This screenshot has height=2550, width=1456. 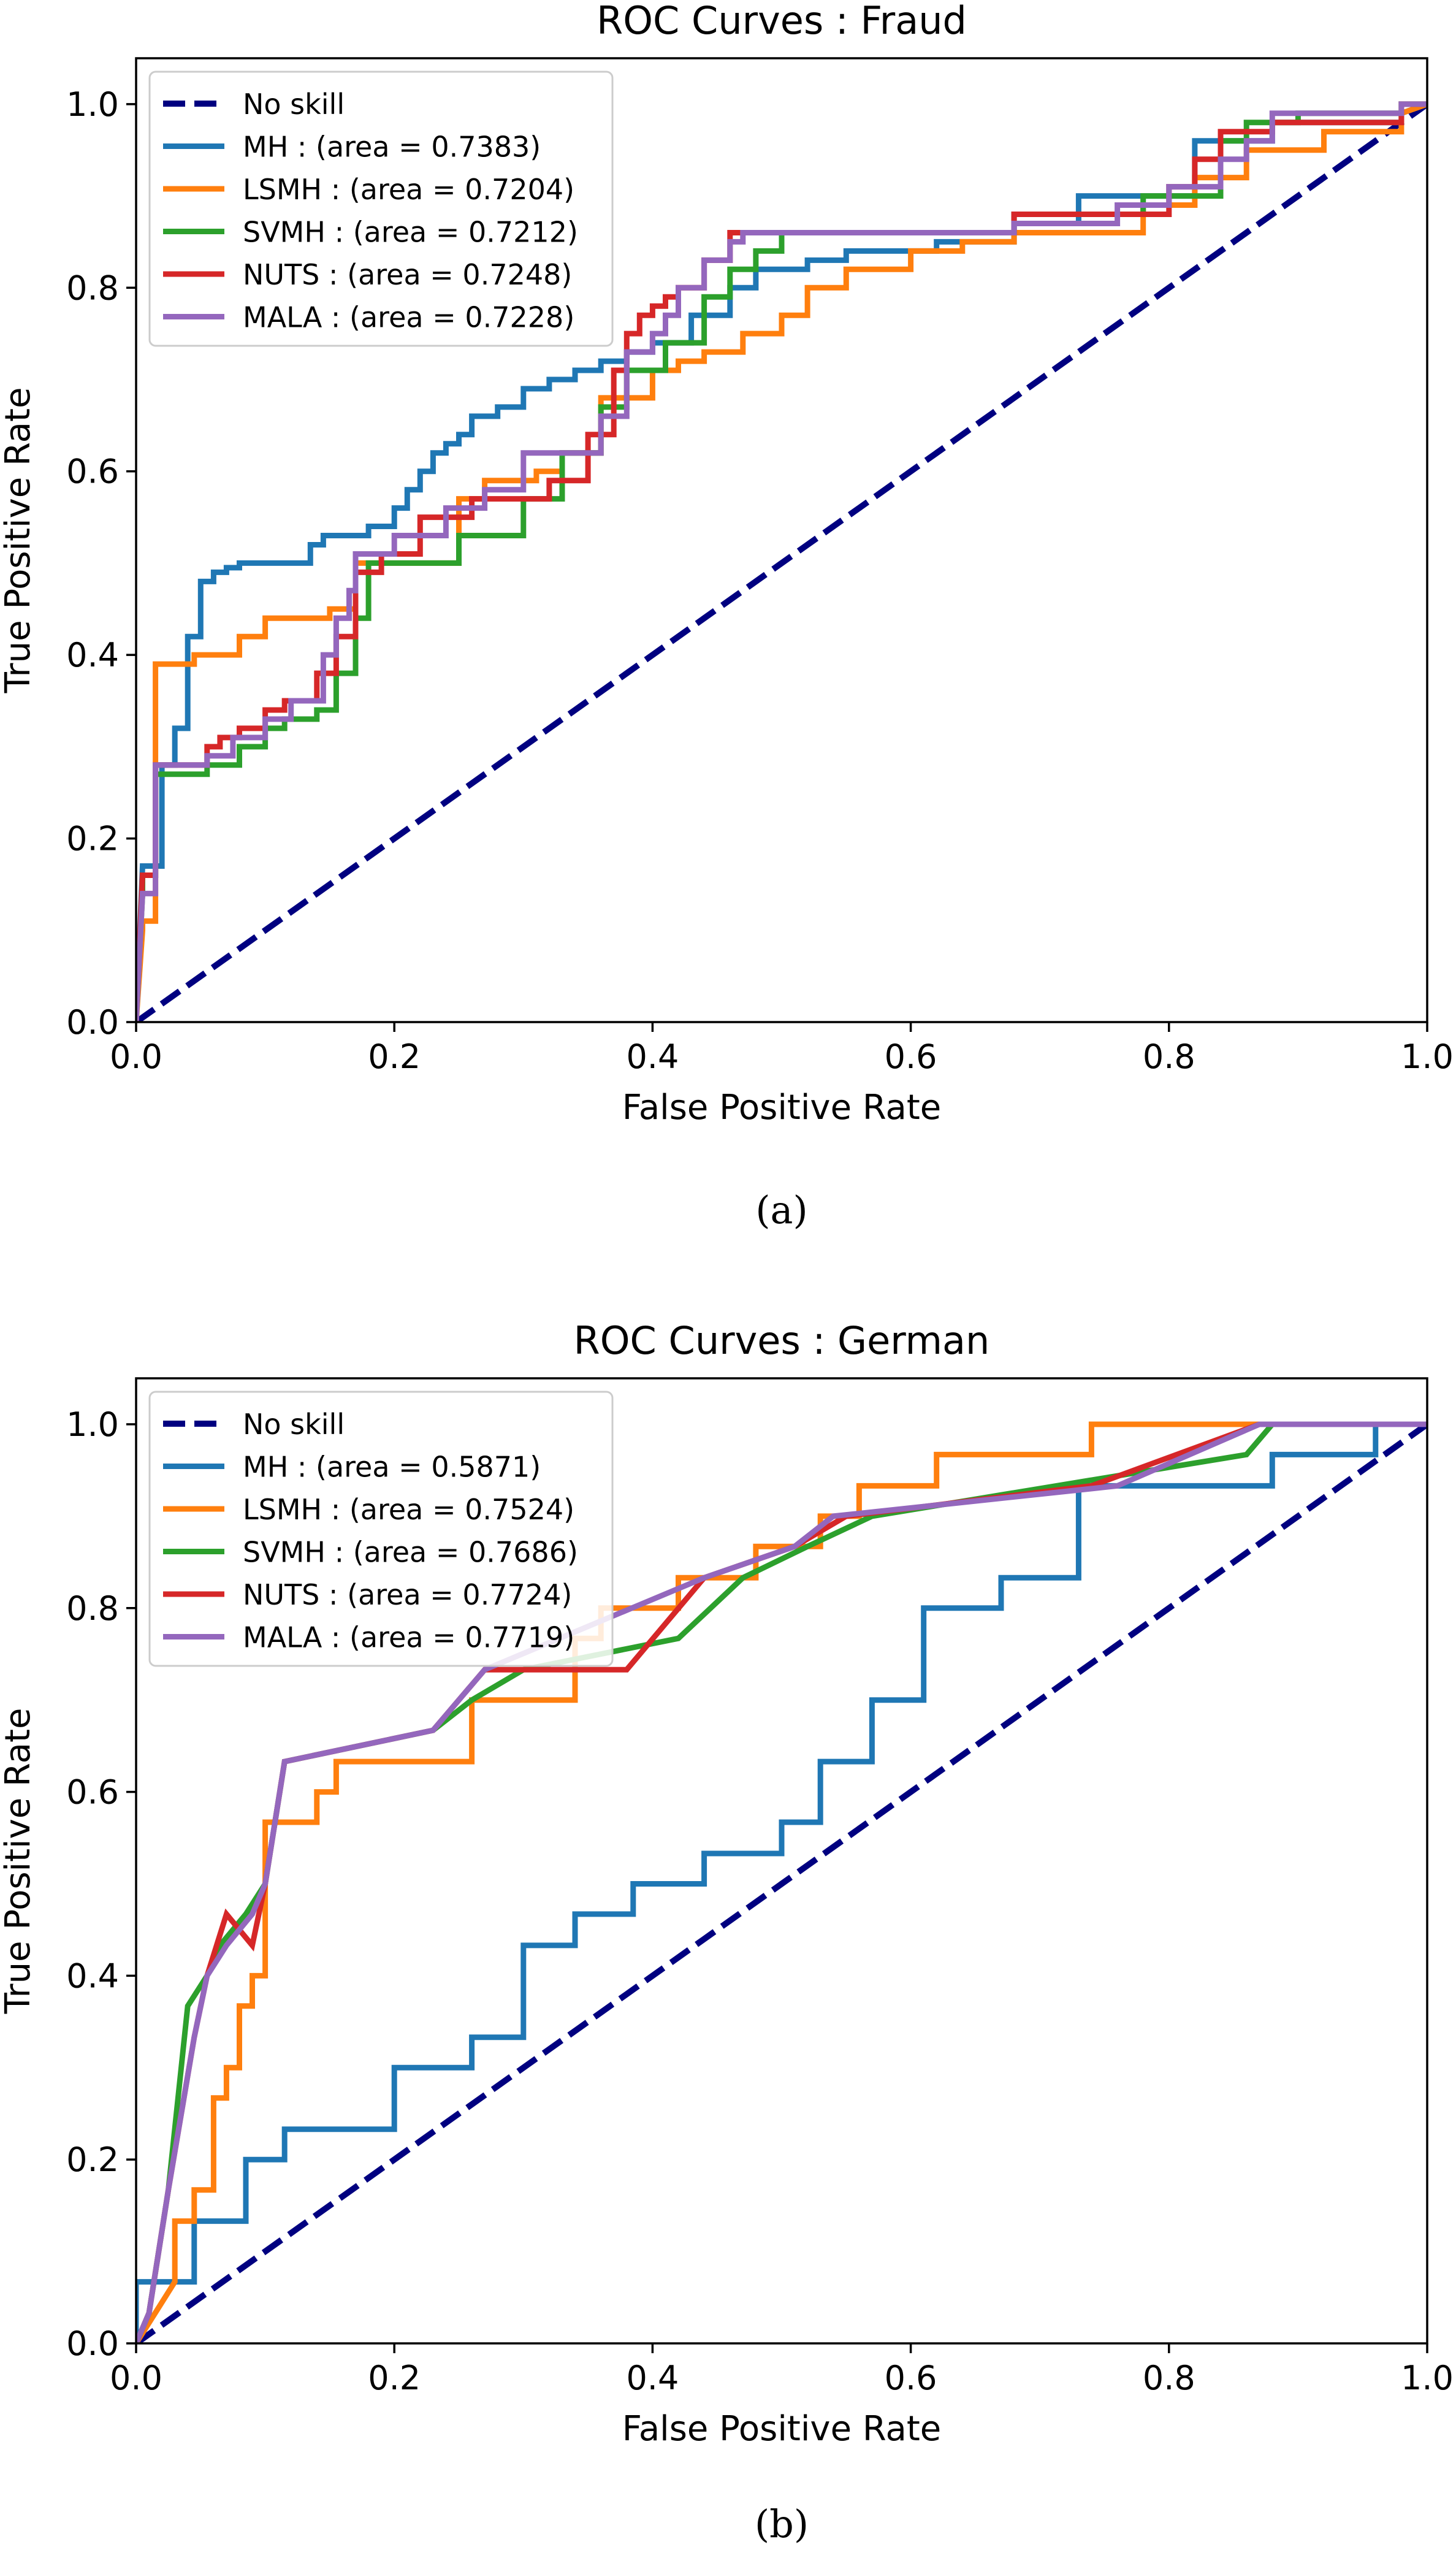 I want to click on legend-entry: NUTS : (area = 0.7248), so click(x=407, y=274).